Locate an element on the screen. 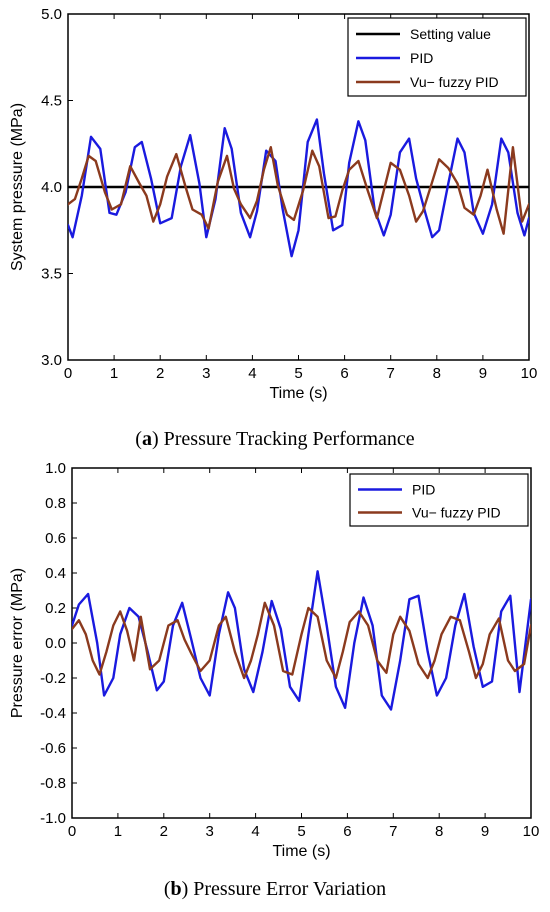 The image size is (550, 912). y-tick-label: 5.0 is located at coordinates (51, 14).